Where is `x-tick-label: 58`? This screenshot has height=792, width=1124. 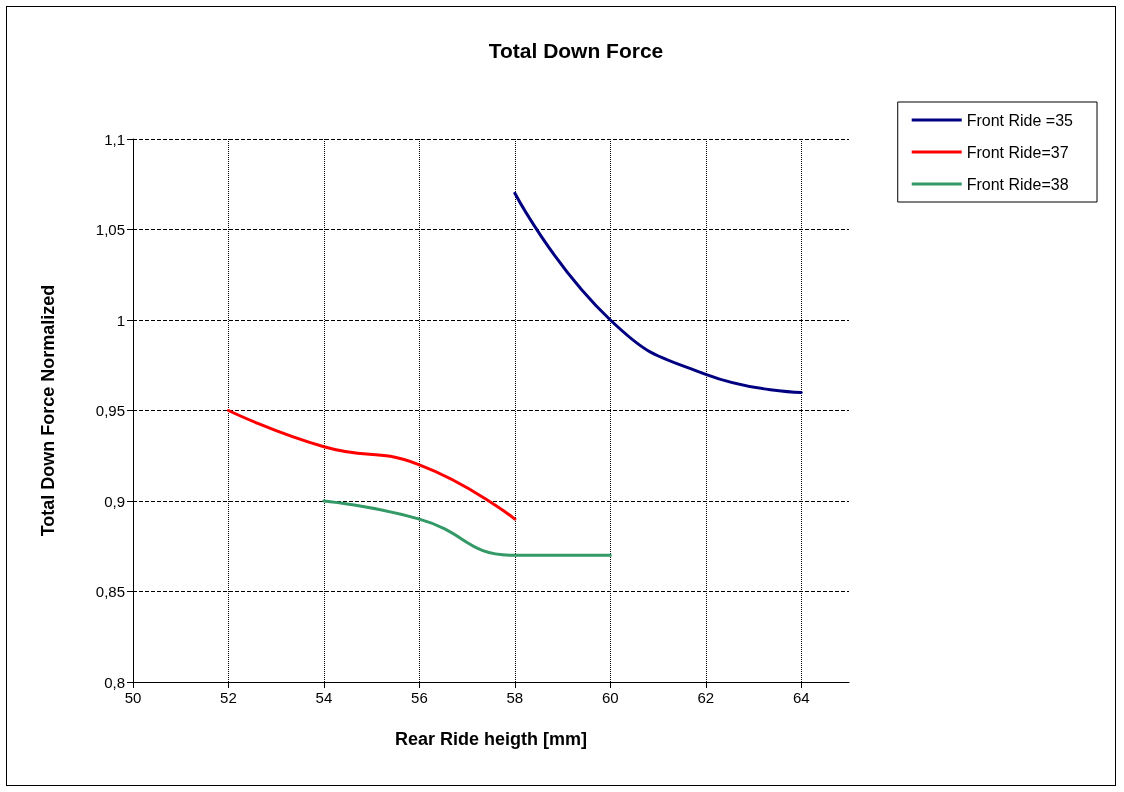 x-tick-label: 58 is located at coordinates (515, 697).